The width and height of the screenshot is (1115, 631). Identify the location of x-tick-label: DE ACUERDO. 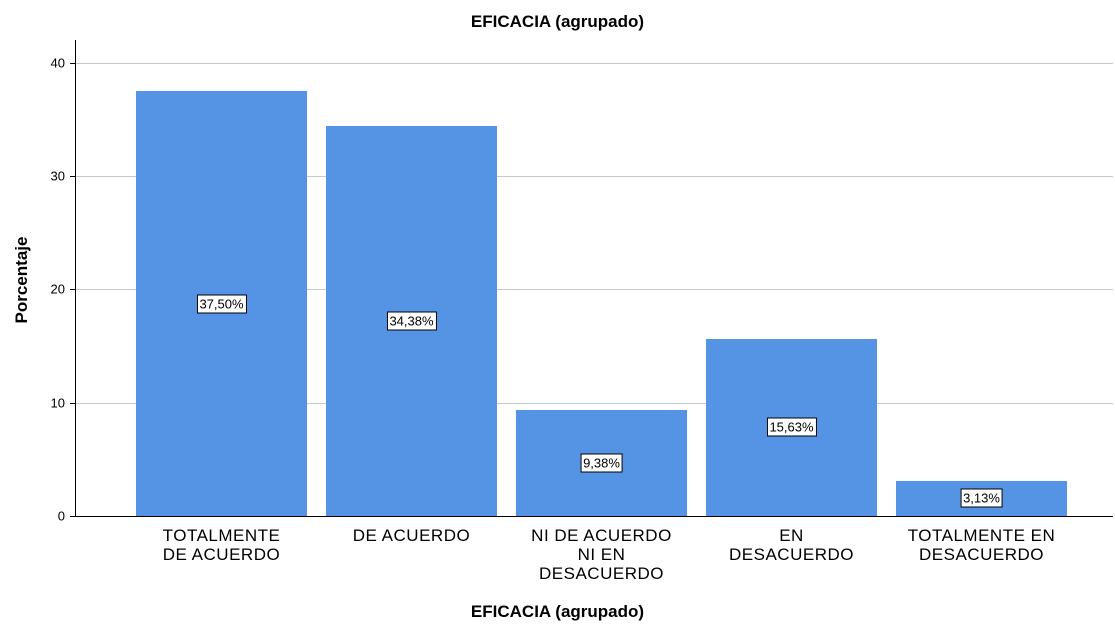
(411, 535).